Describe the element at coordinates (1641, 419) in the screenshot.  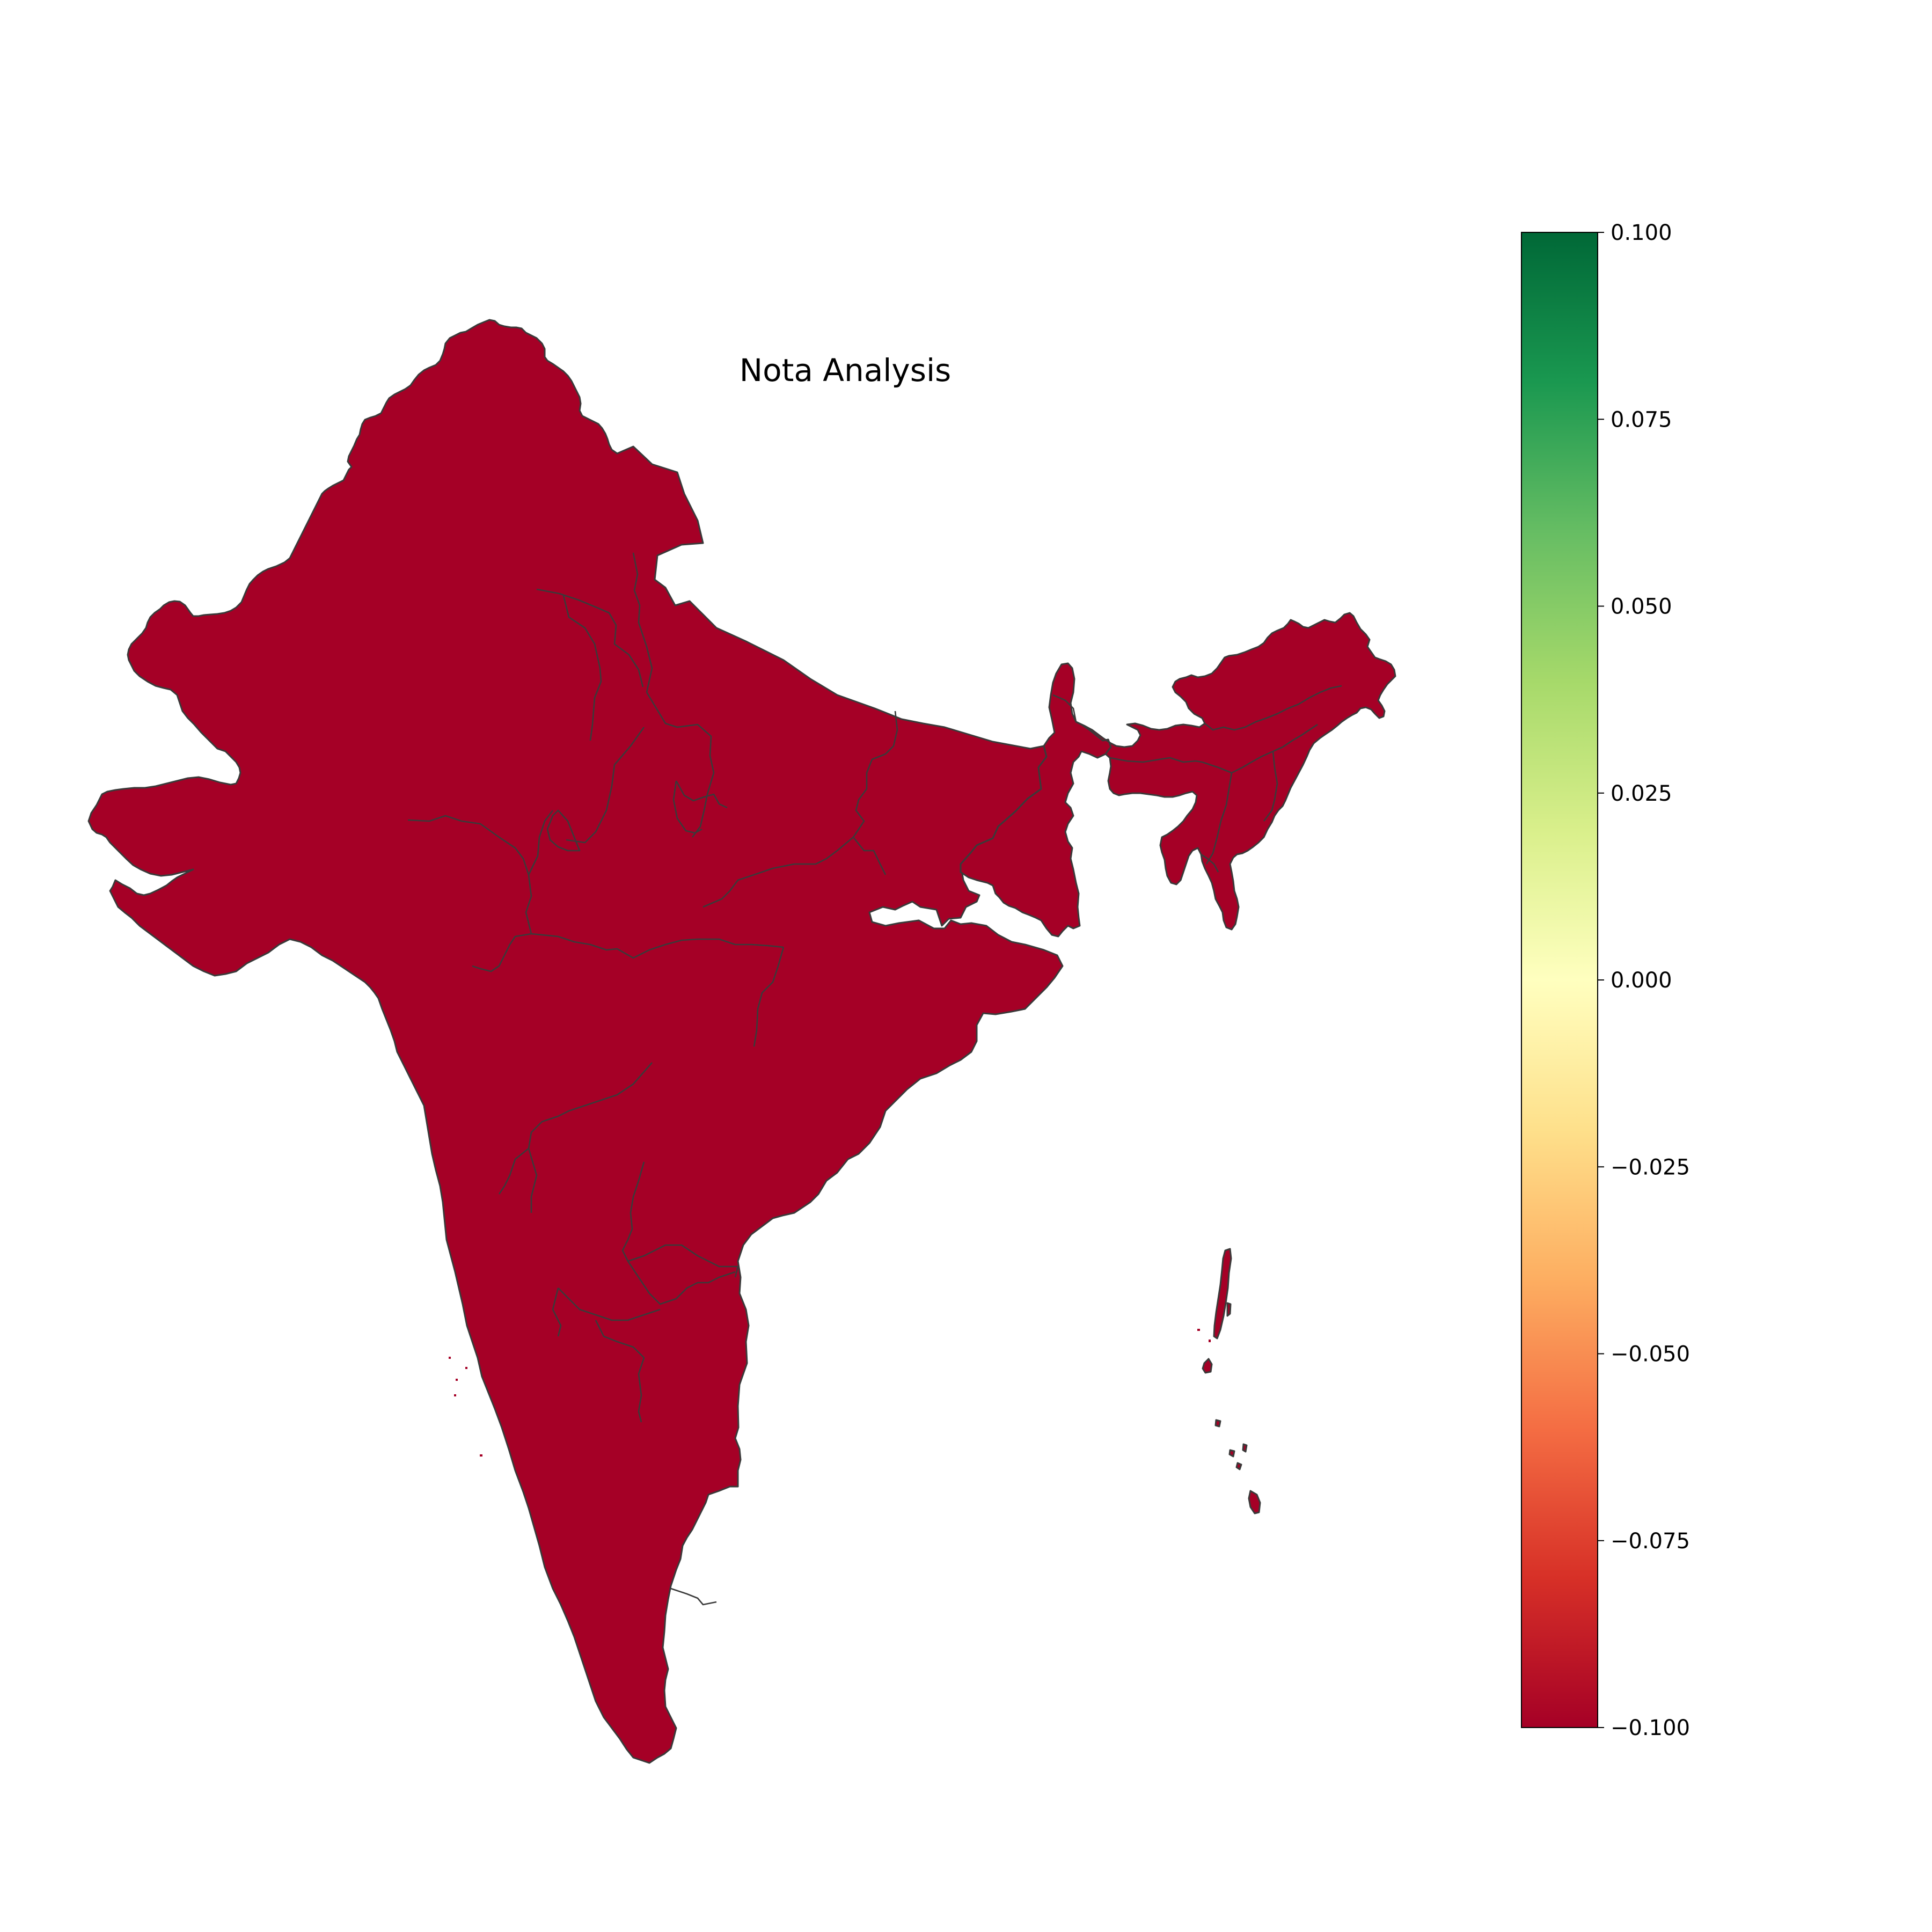
I see `colorbar-tick-label: 0.075` at that location.